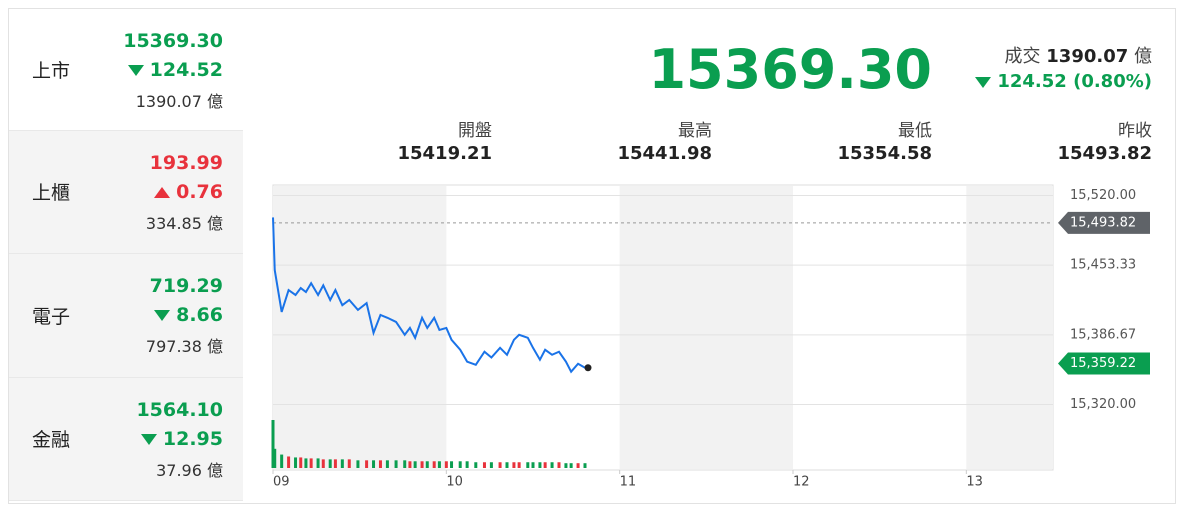 The image size is (1184, 512). What do you see at coordinates (475, 131) in the screenshot?
I see `stat-label: 開盤` at bounding box center [475, 131].